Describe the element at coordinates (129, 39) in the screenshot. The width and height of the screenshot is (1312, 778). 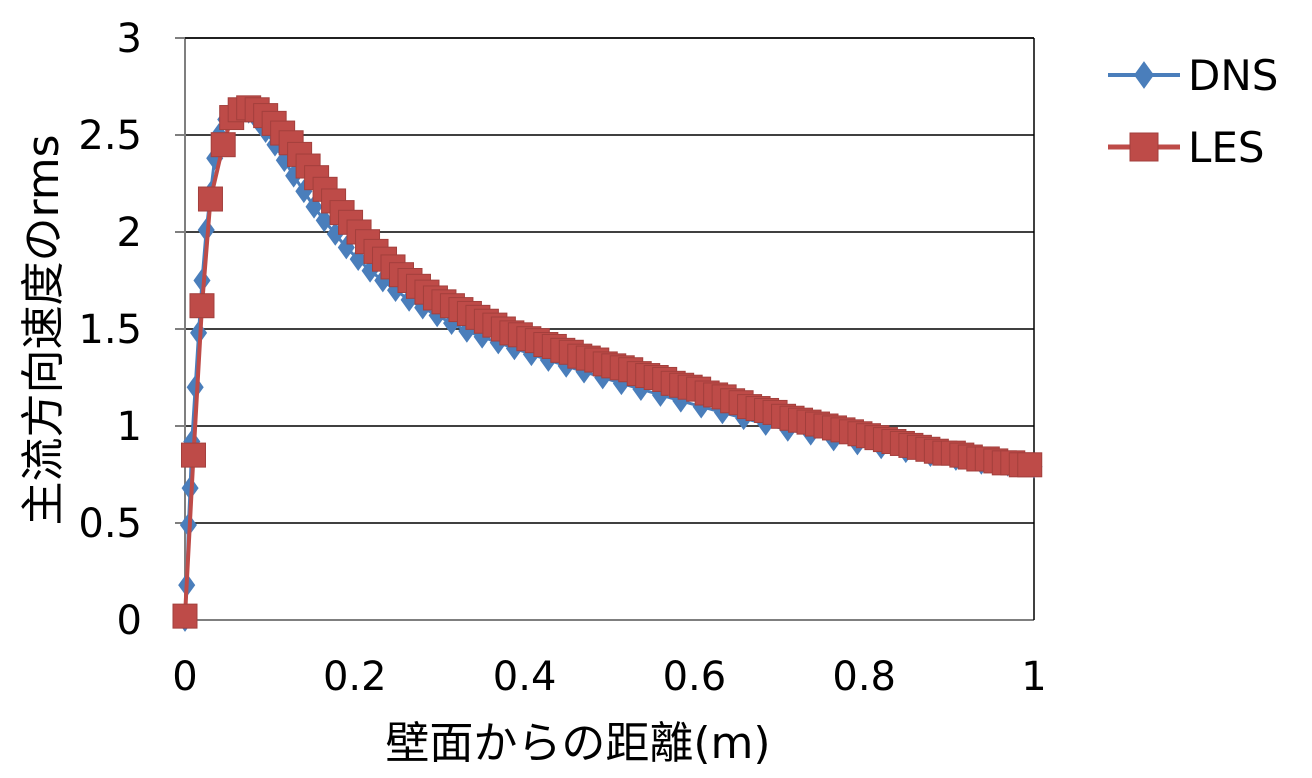
I see `y-tick-label: 3` at that location.